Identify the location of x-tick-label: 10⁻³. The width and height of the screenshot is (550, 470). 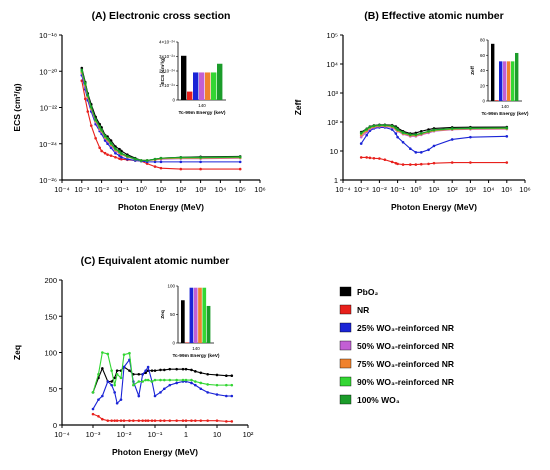
(93, 434).